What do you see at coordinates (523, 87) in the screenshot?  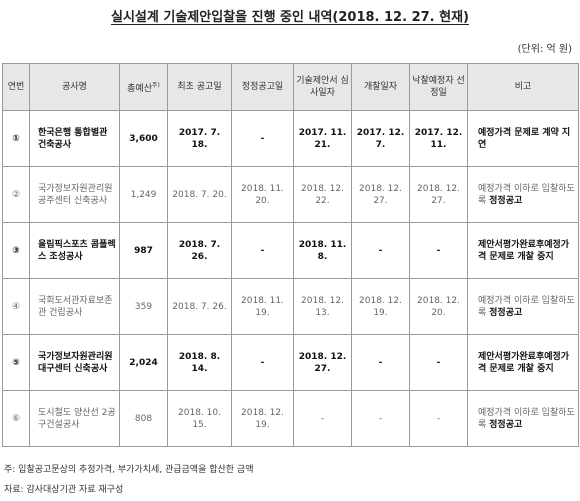 I see `header-remark: 비고` at bounding box center [523, 87].